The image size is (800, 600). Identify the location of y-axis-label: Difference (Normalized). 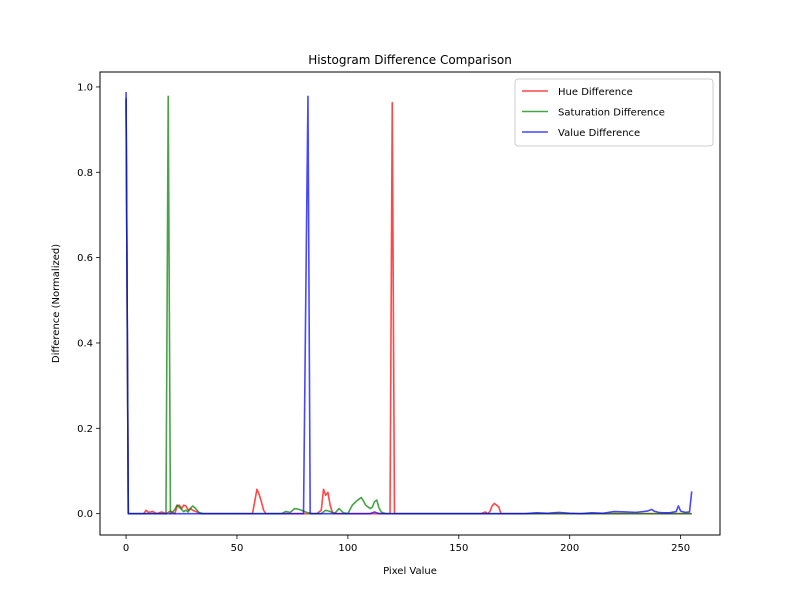
(56, 303).